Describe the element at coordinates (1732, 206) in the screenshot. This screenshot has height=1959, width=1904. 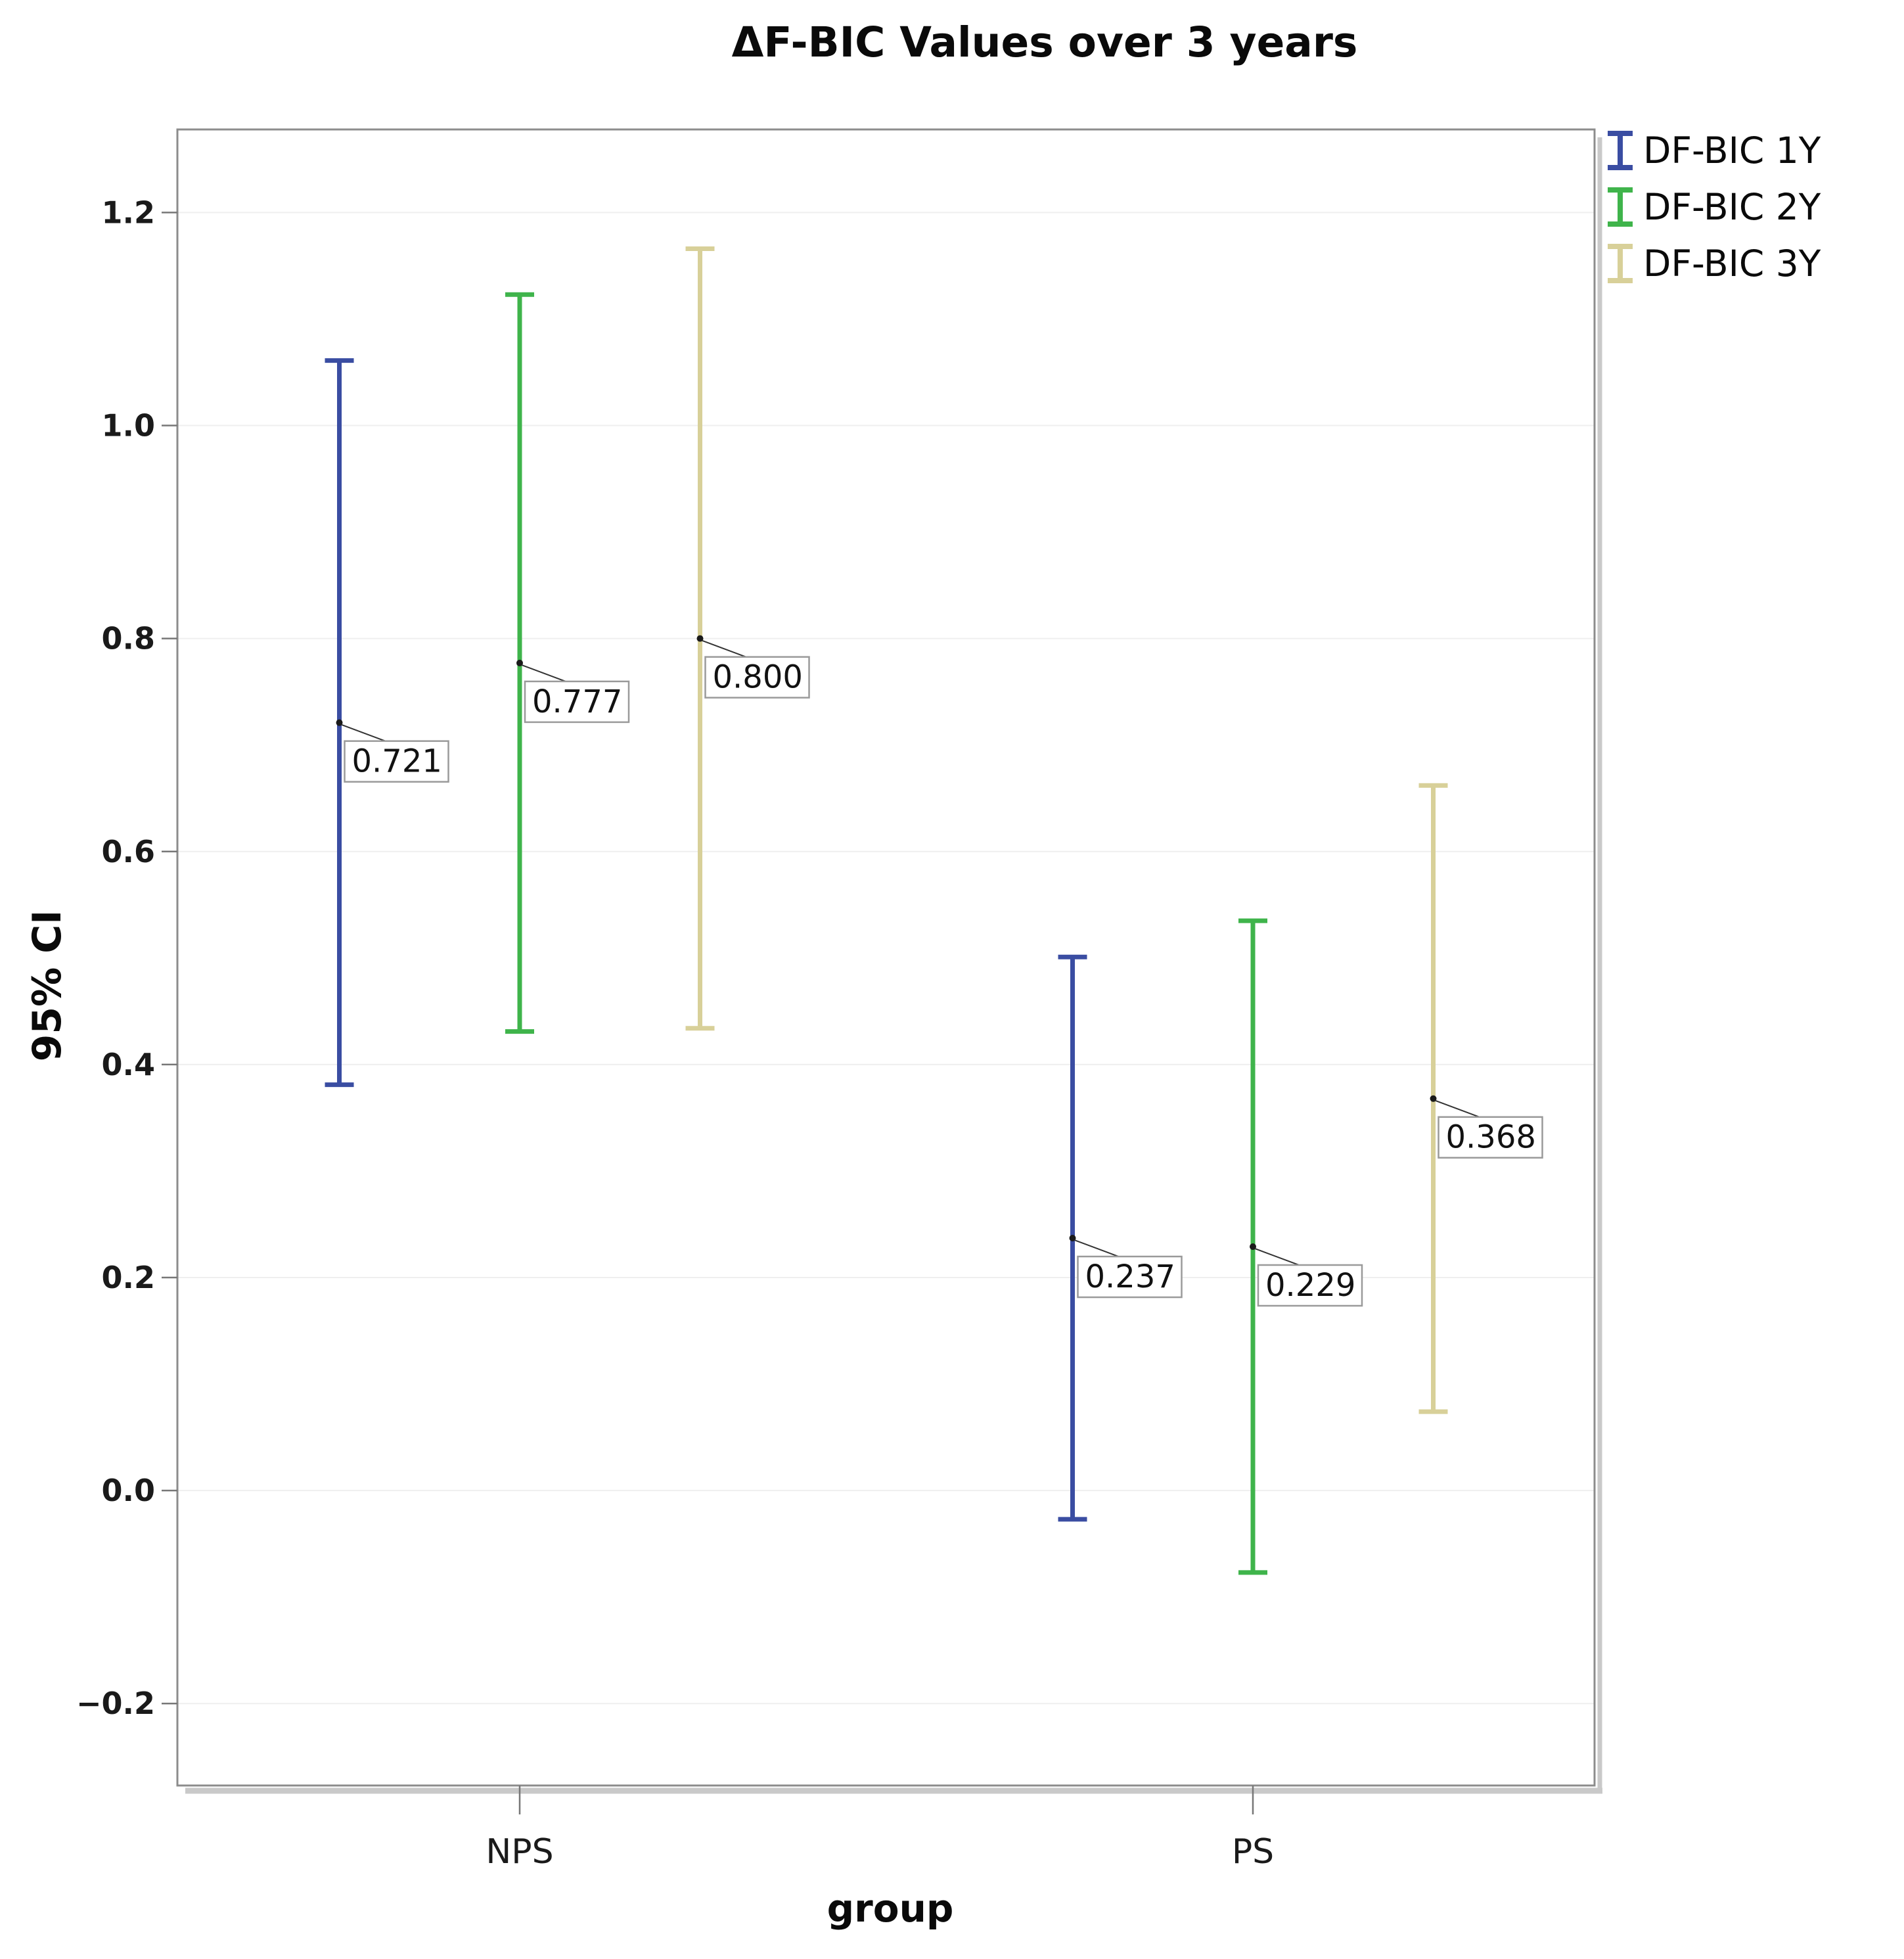
I see `legend-label: DF-BIC 2Y` at that location.